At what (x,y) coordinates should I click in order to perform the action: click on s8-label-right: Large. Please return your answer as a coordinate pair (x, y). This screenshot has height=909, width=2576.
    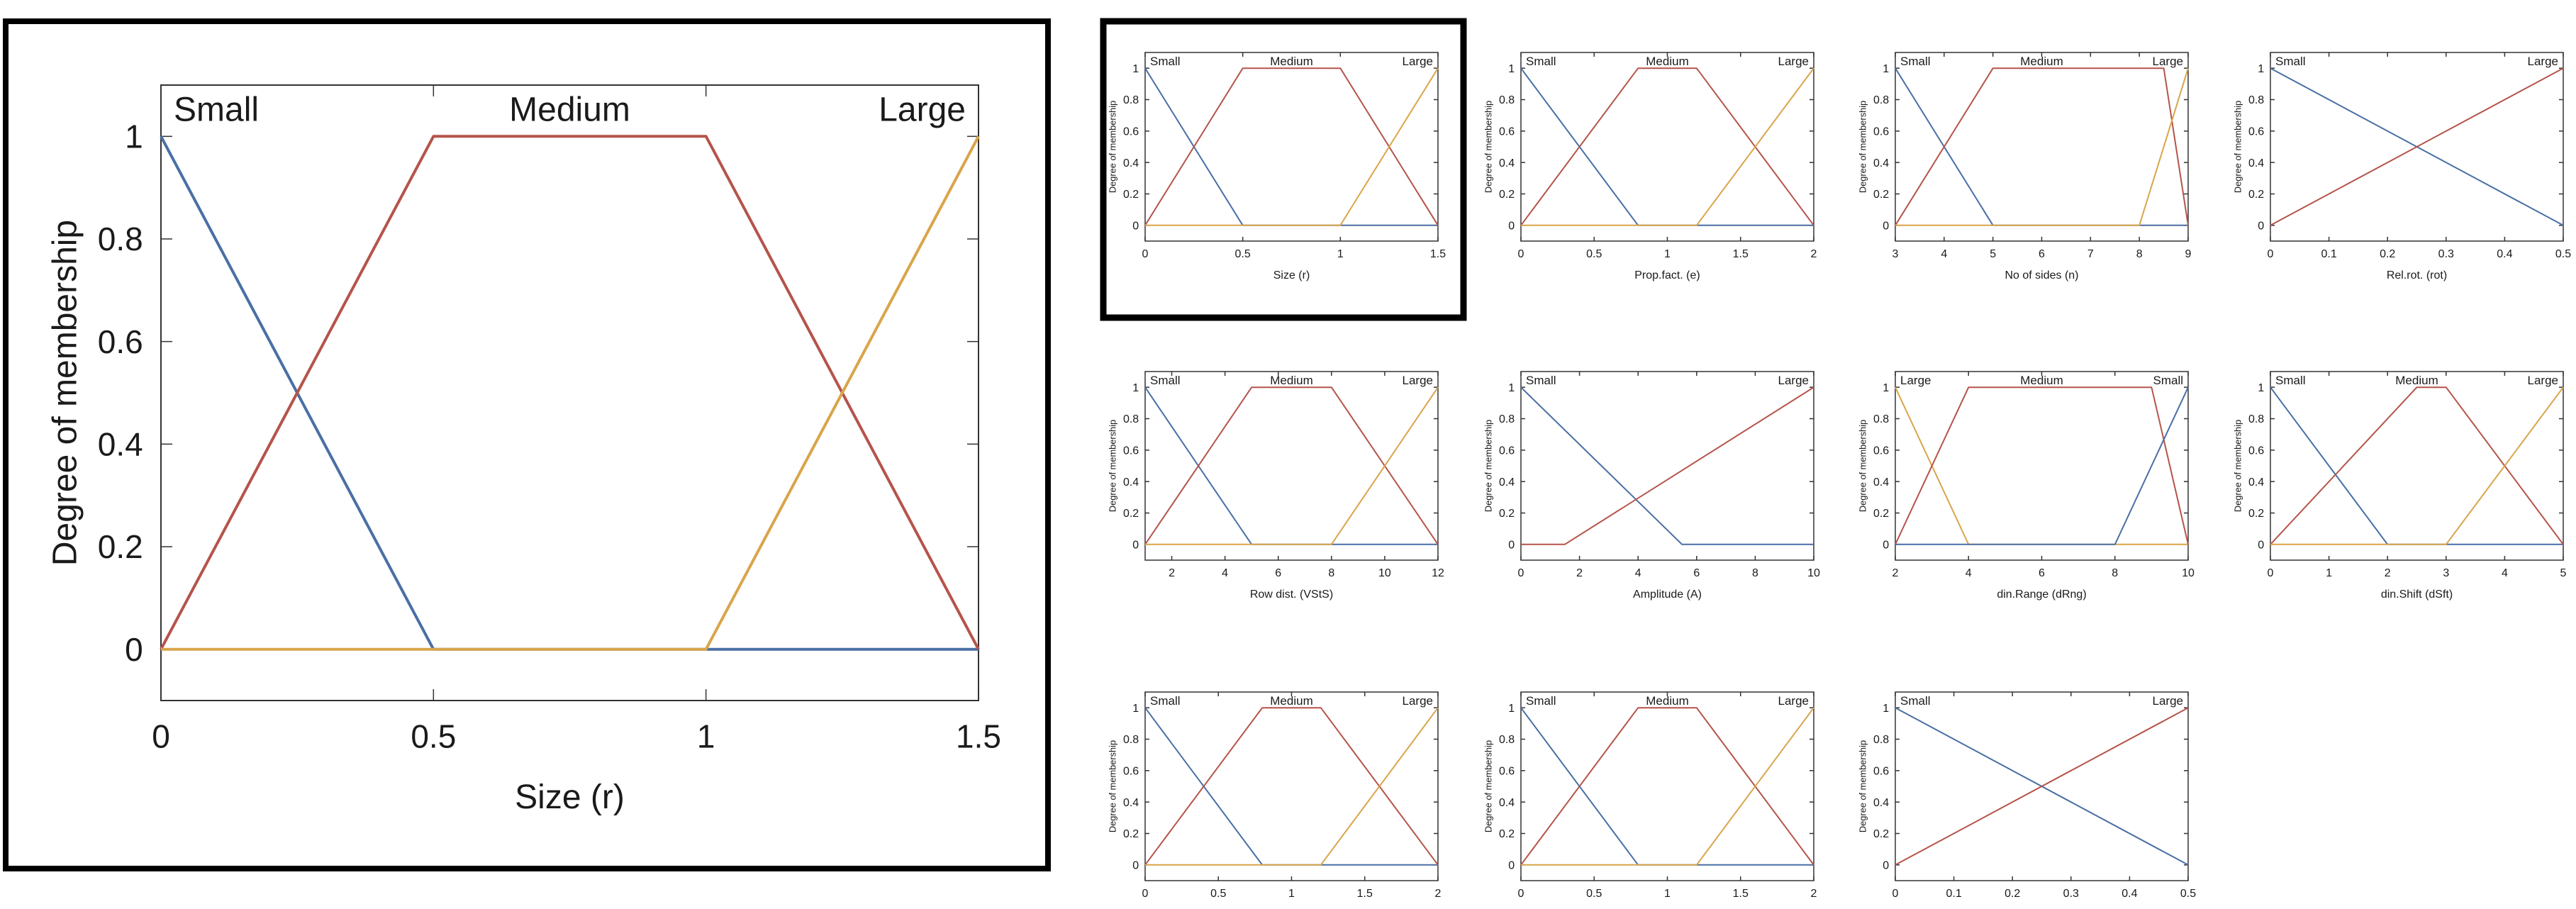
    Looking at the image, I should click on (2543, 380).